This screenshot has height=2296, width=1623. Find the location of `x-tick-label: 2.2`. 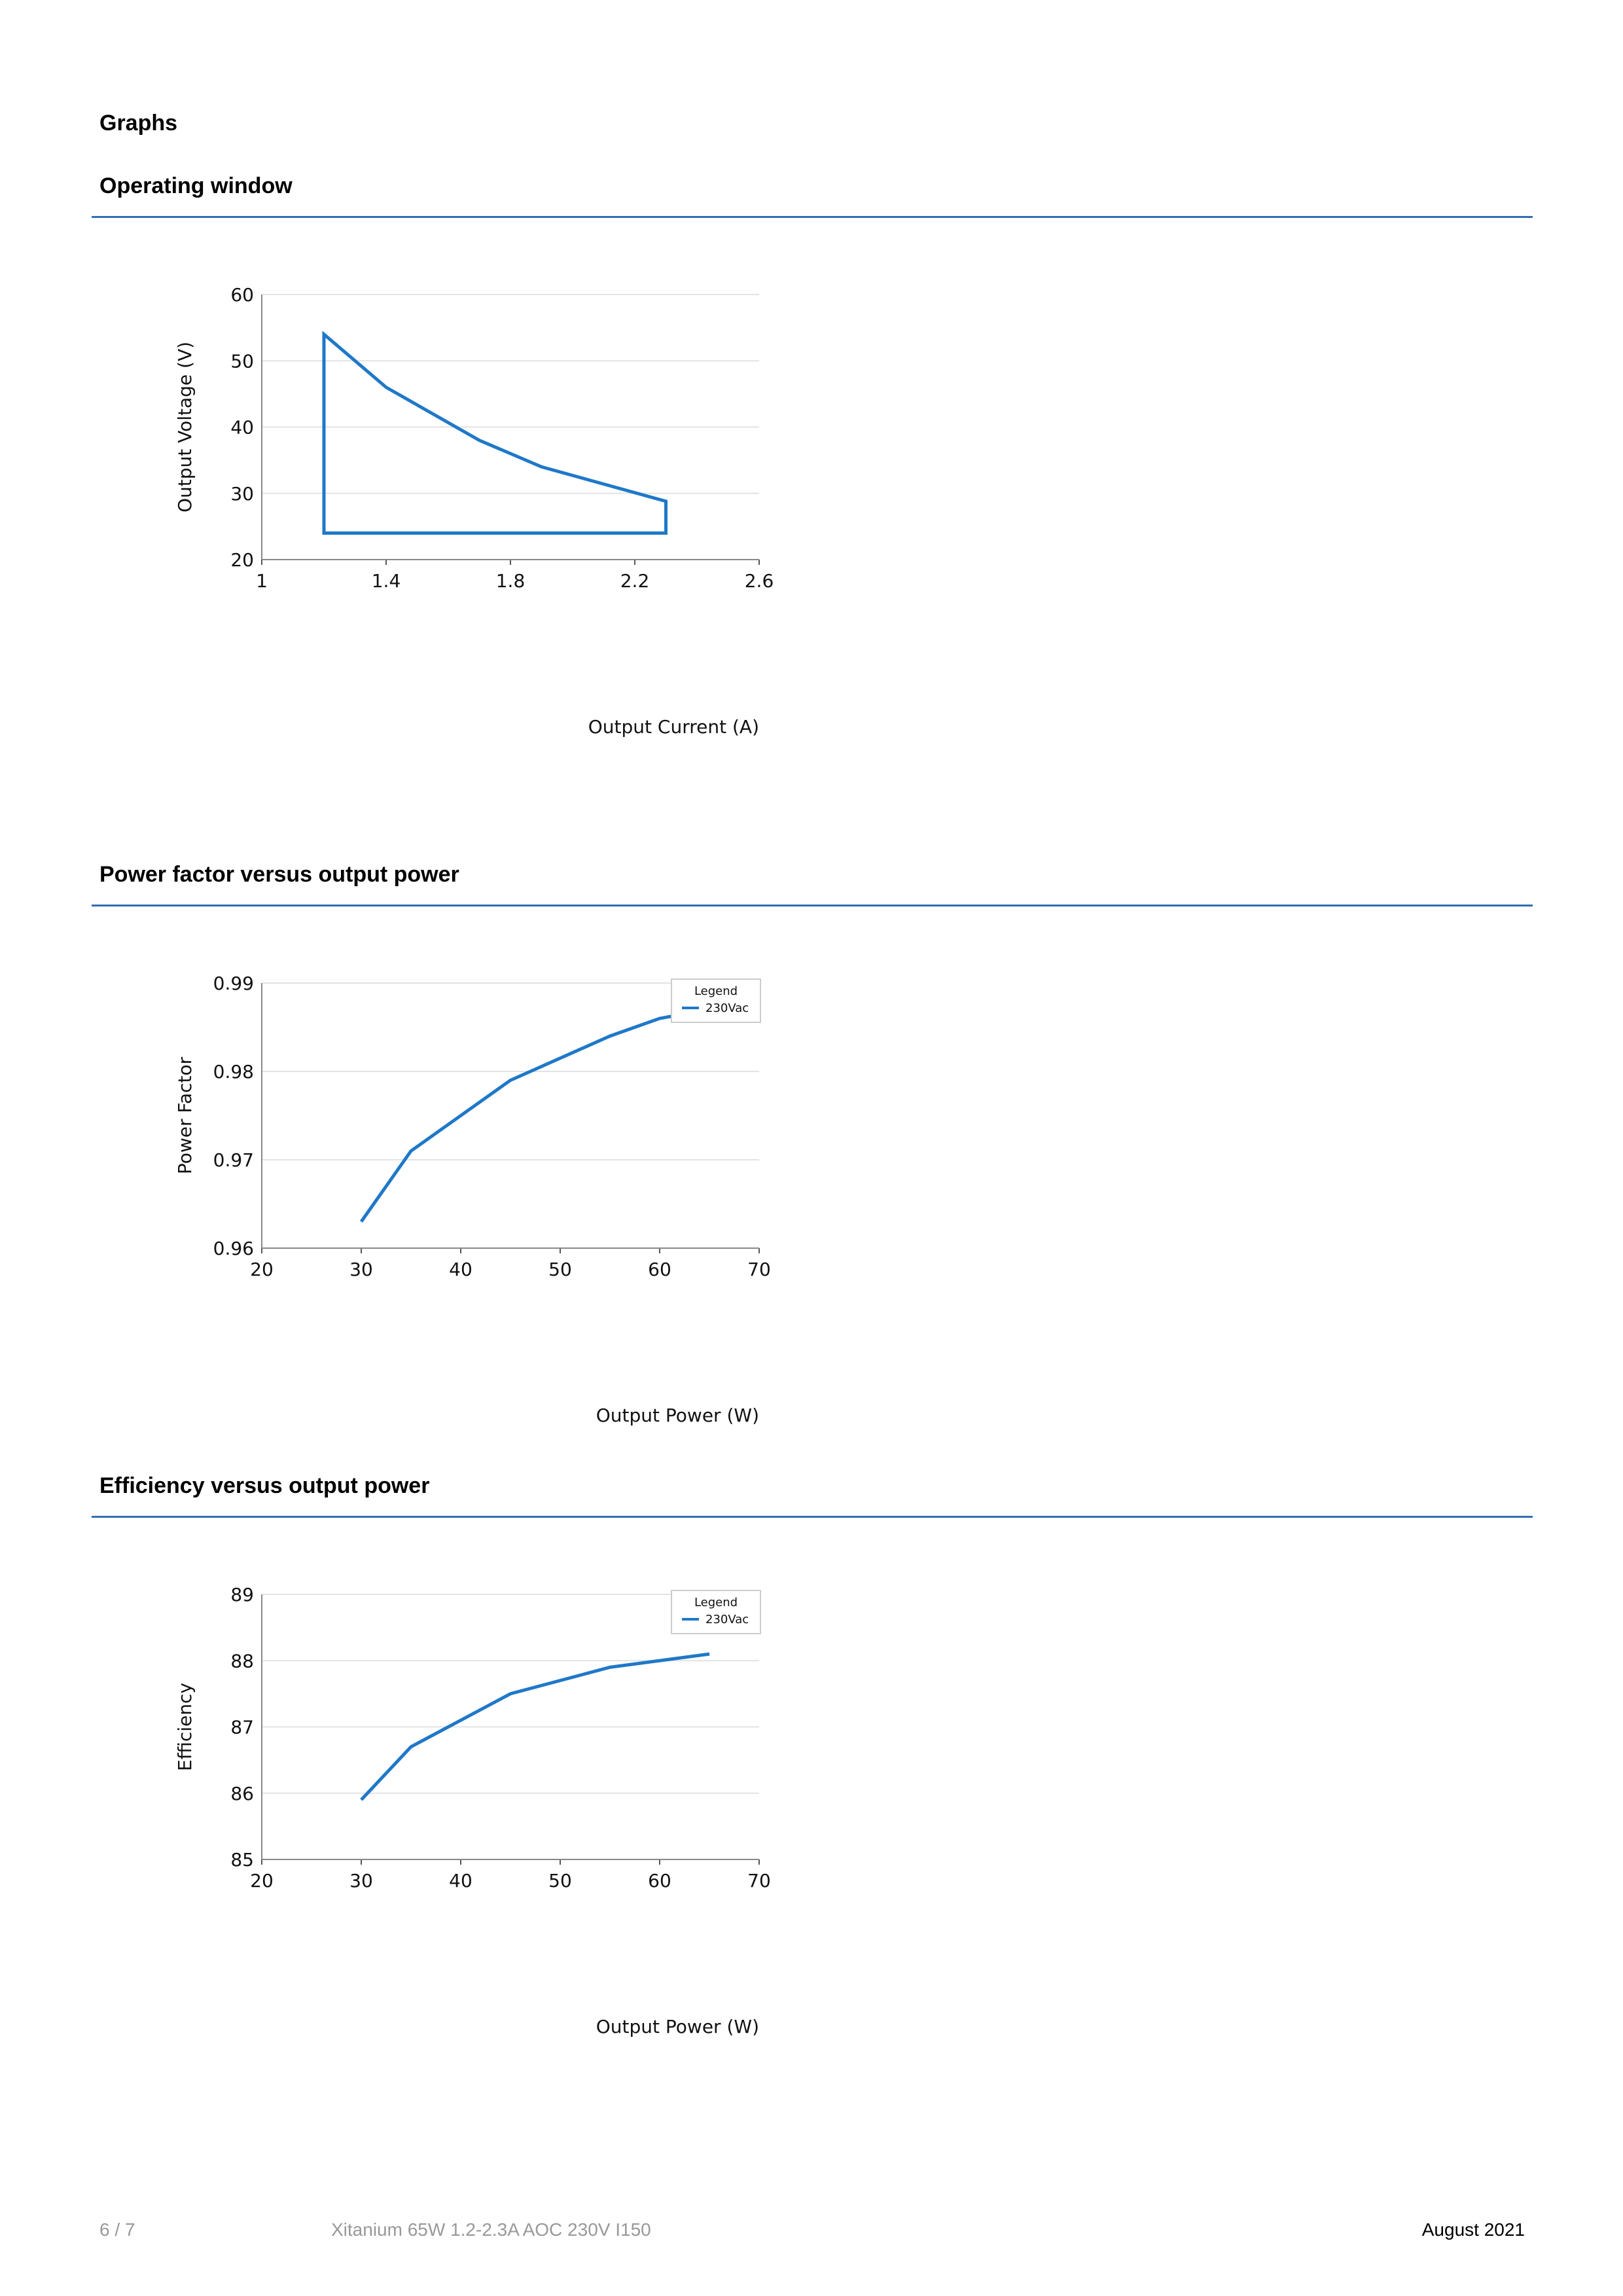

x-tick-label: 2.2 is located at coordinates (635, 581).